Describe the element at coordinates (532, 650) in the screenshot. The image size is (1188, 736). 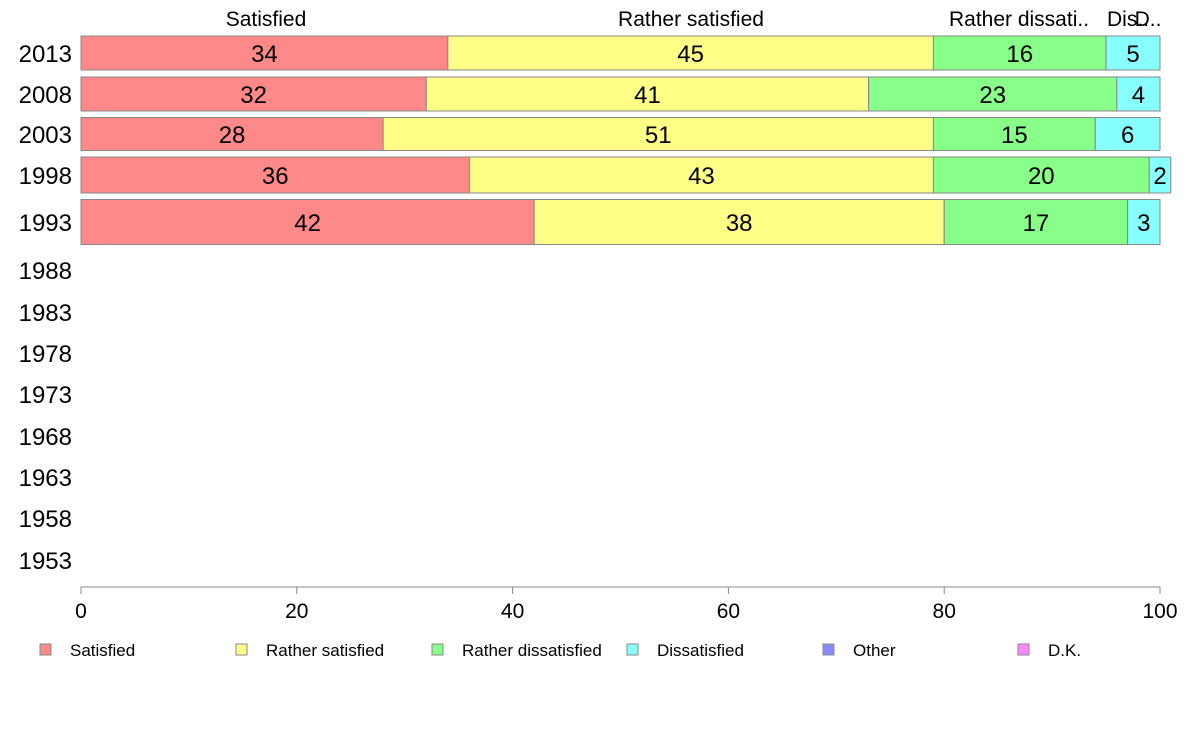
I see `legend-label: Rather dissatisfied` at that location.